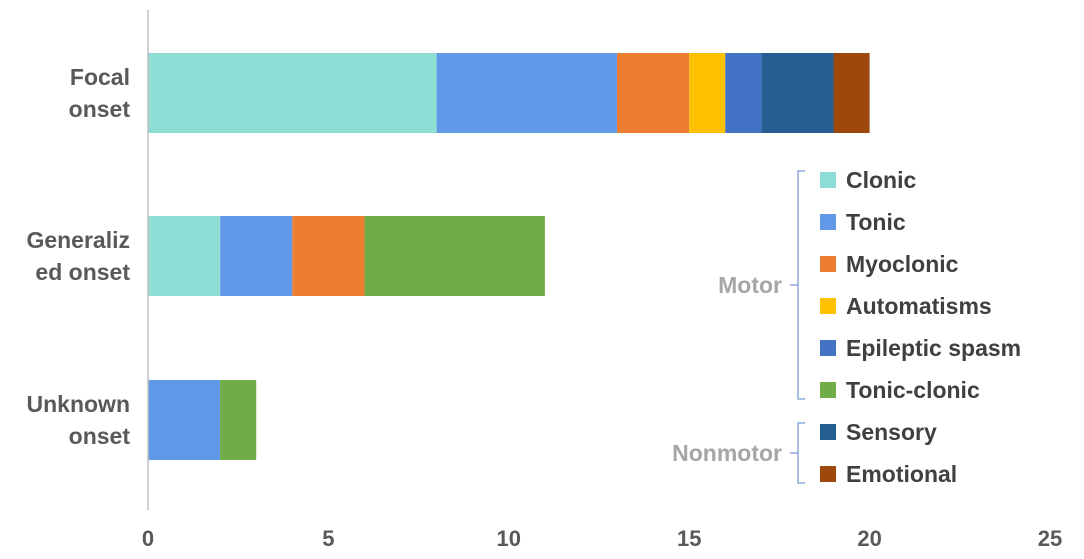 The height and width of the screenshot is (559, 1084). What do you see at coordinates (876, 222) in the screenshot?
I see `legend-label-tonic: Tonic` at bounding box center [876, 222].